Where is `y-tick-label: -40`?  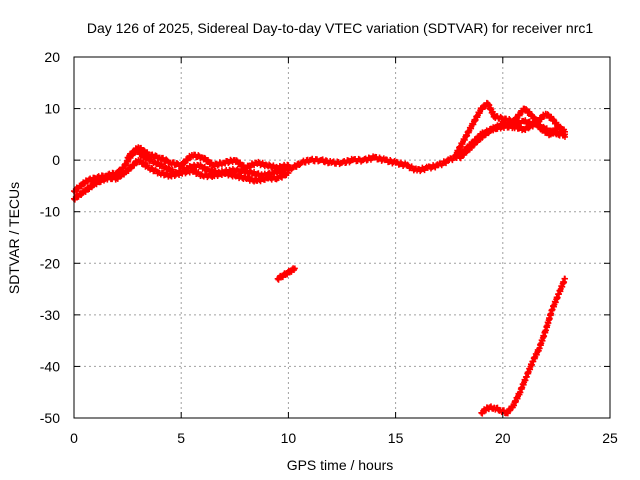
y-tick-label: -40 is located at coordinates (50, 366).